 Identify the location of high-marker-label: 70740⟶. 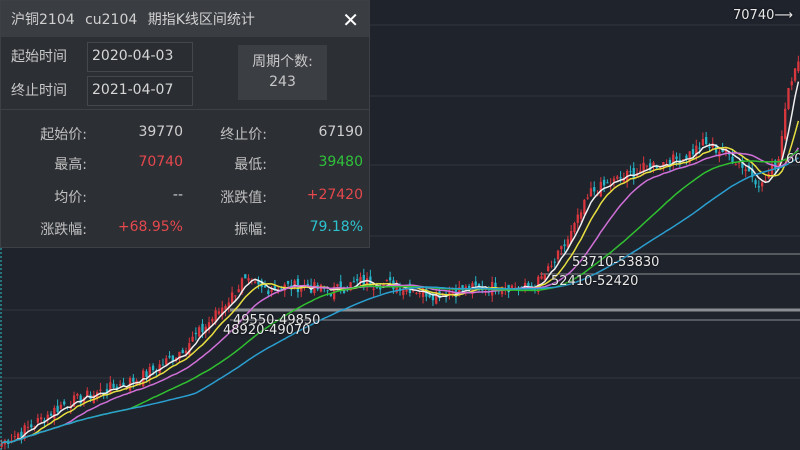
(763, 15).